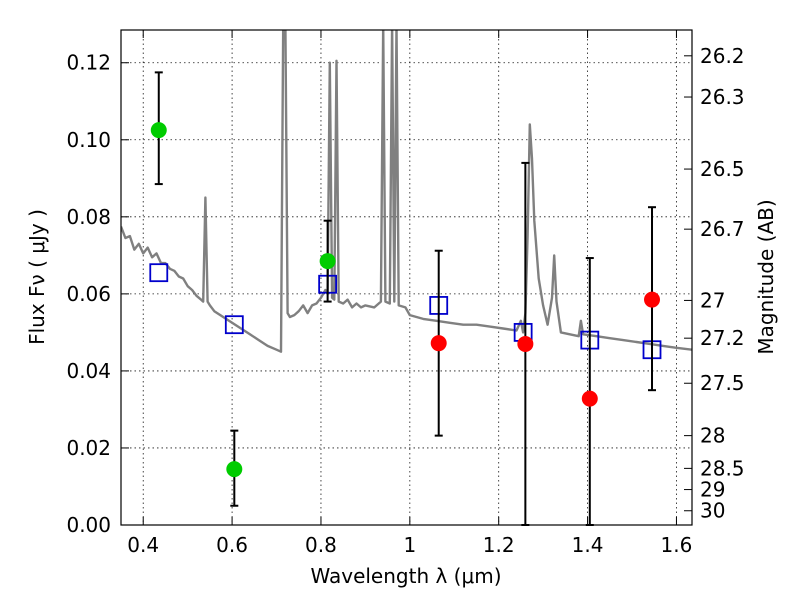 The height and width of the screenshot is (600, 800). Describe the element at coordinates (766, 276) in the screenshot. I see `y2-axis-label: Magnitude (AB)` at that location.